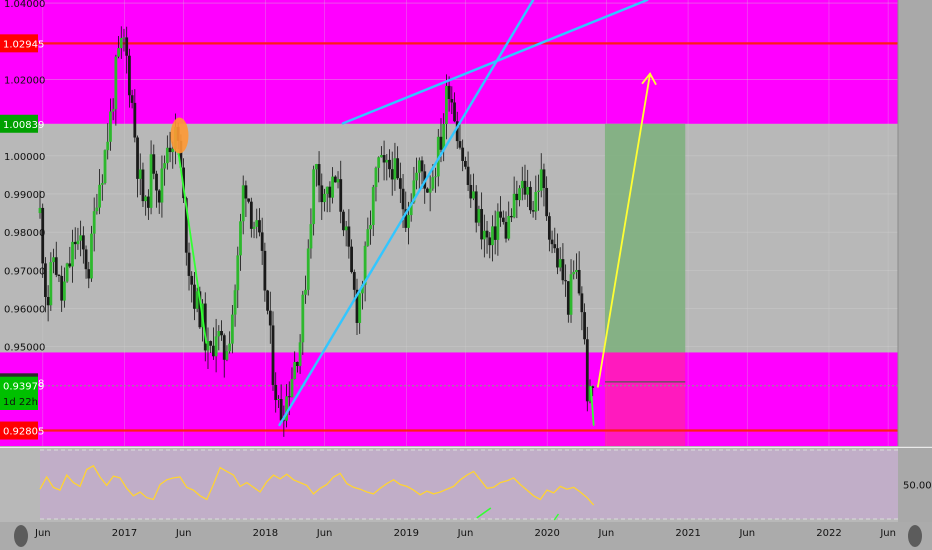 The height and width of the screenshot is (550, 932). Describe the element at coordinates (915, 223) in the screenshot. I see `price-scale-right` at that location.